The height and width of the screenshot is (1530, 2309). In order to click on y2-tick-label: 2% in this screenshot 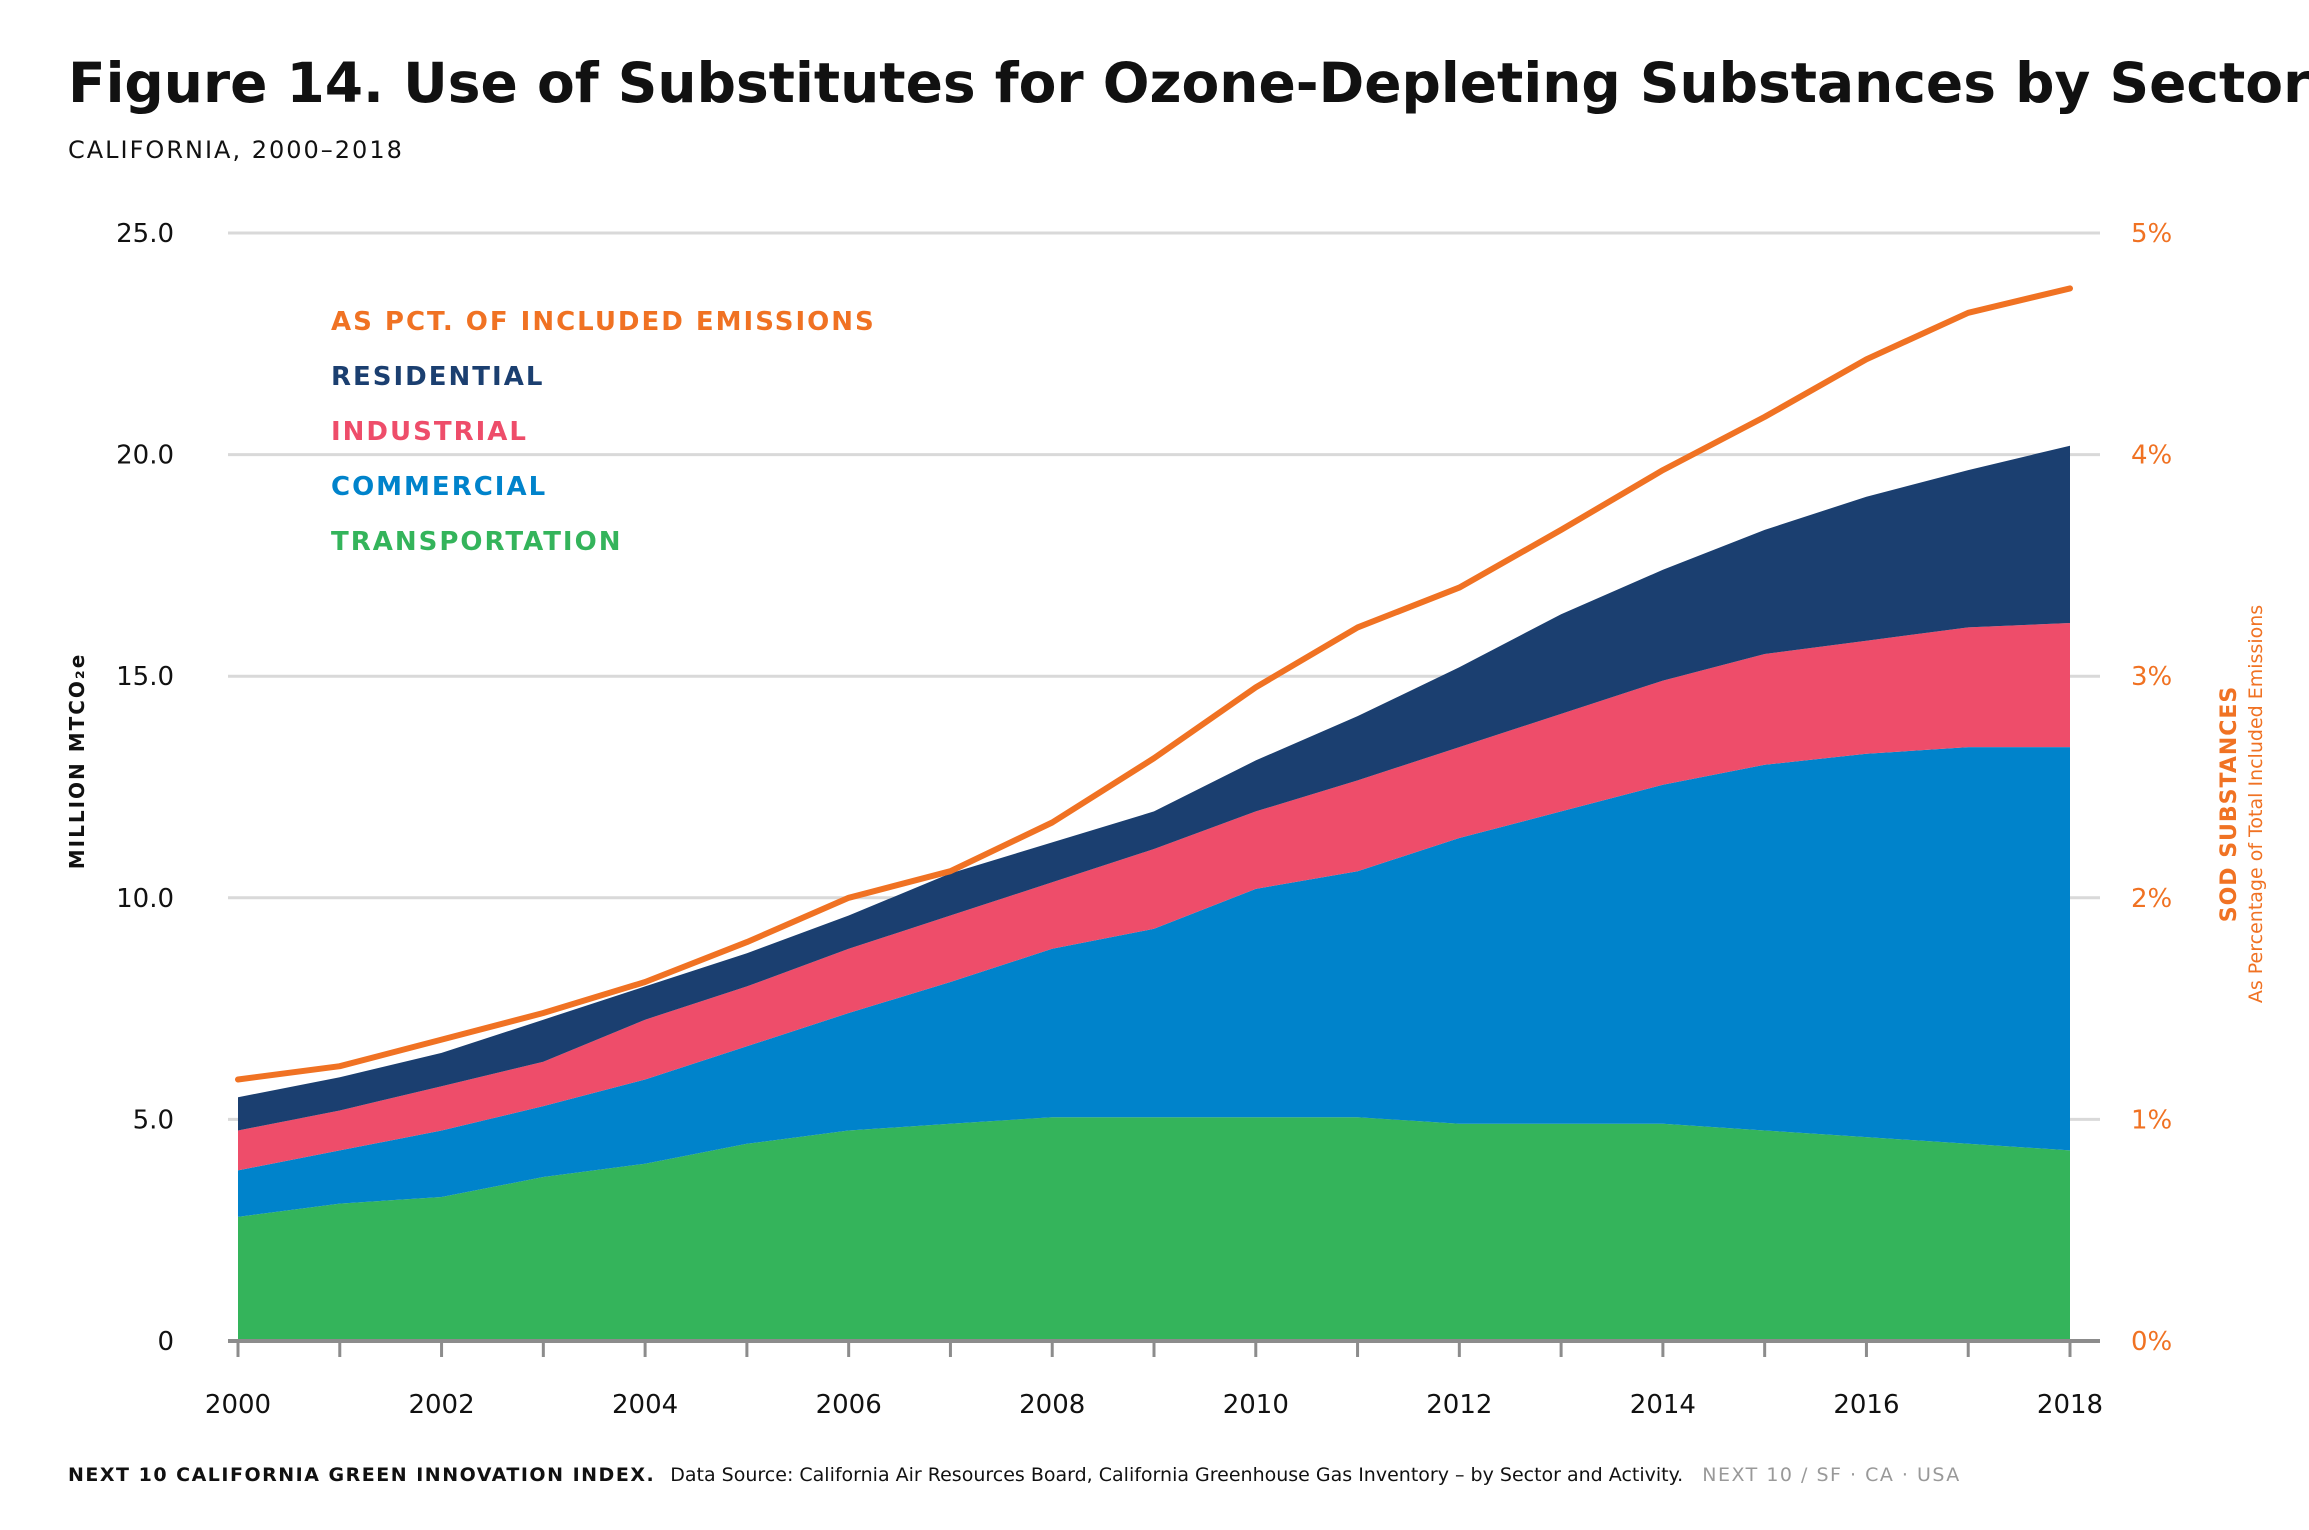, I will do `click(2151, 899)`.